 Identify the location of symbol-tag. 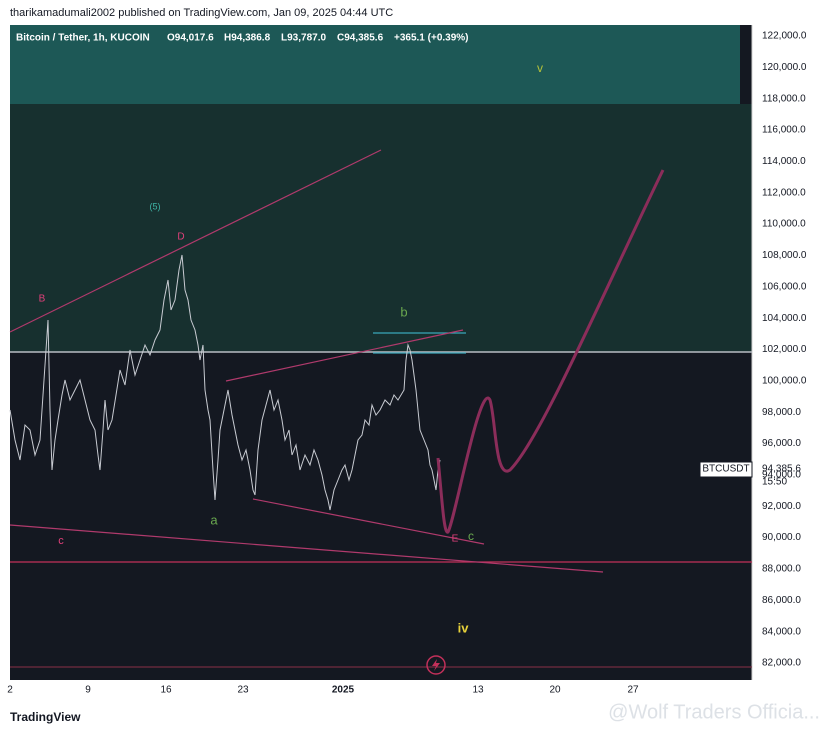
(726, 469).